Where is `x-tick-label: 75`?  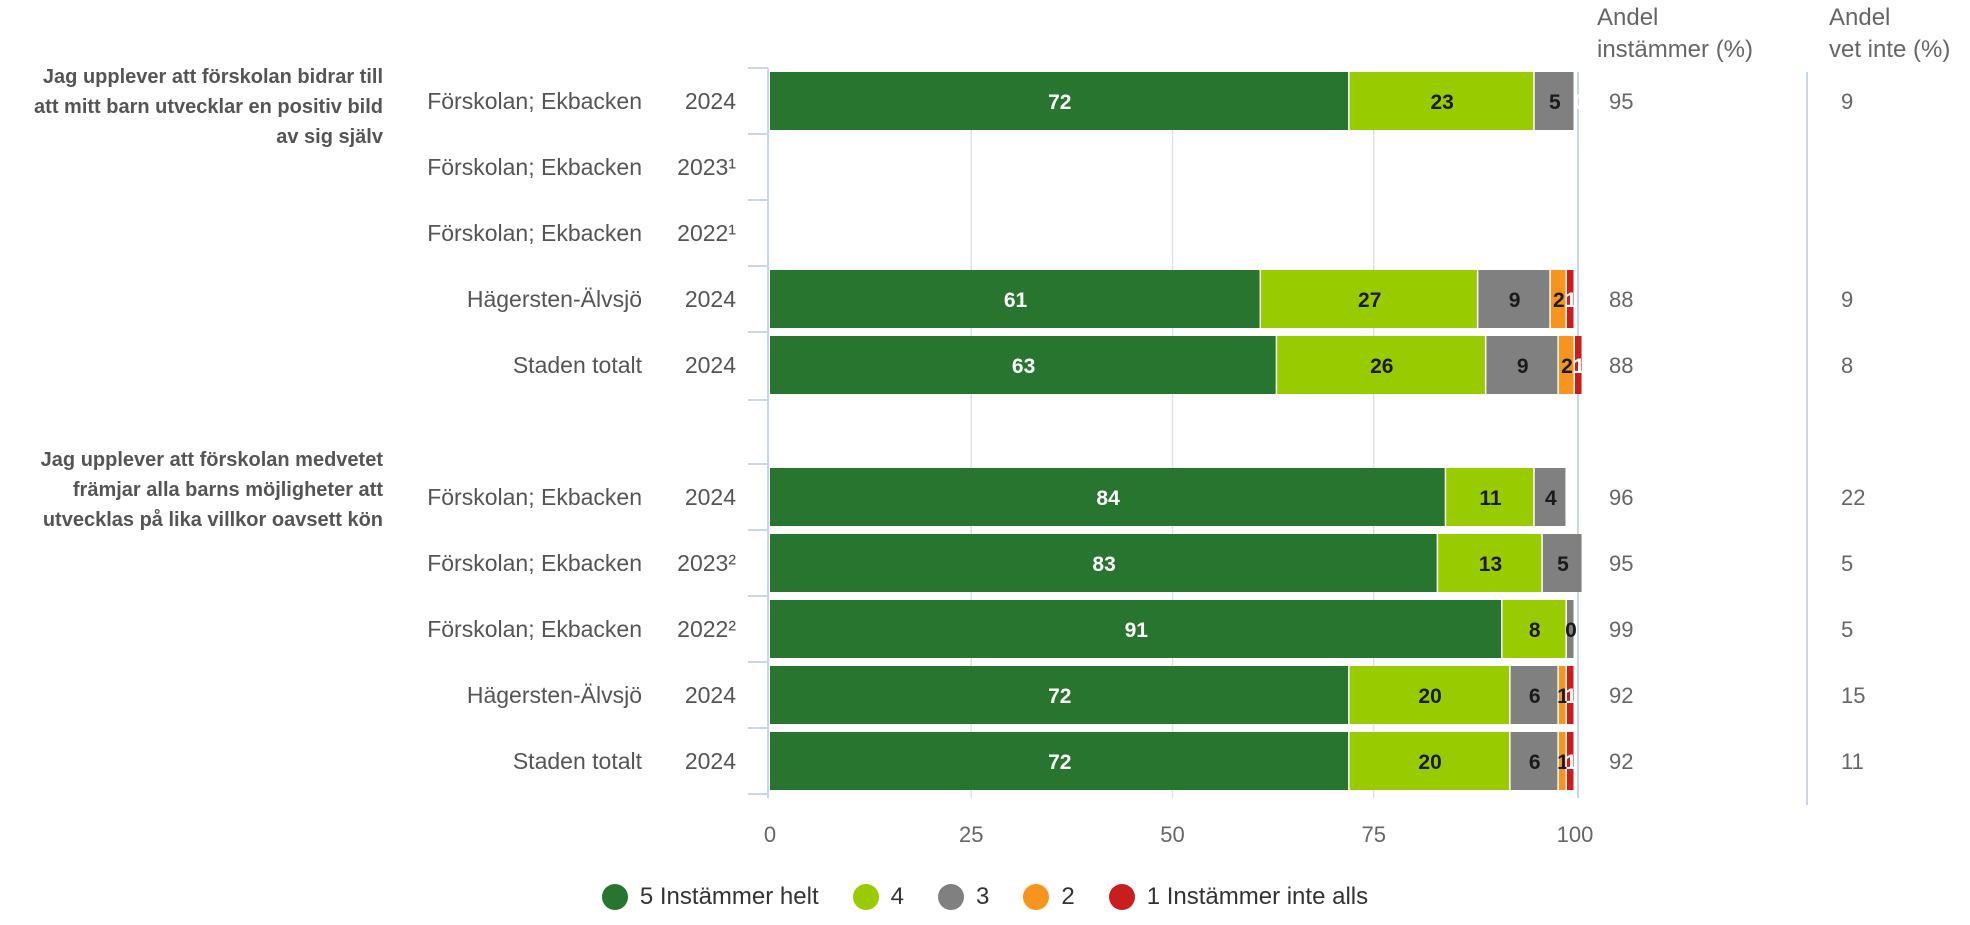
x-tick-label: 75 is located at coordinates (1374, 834).